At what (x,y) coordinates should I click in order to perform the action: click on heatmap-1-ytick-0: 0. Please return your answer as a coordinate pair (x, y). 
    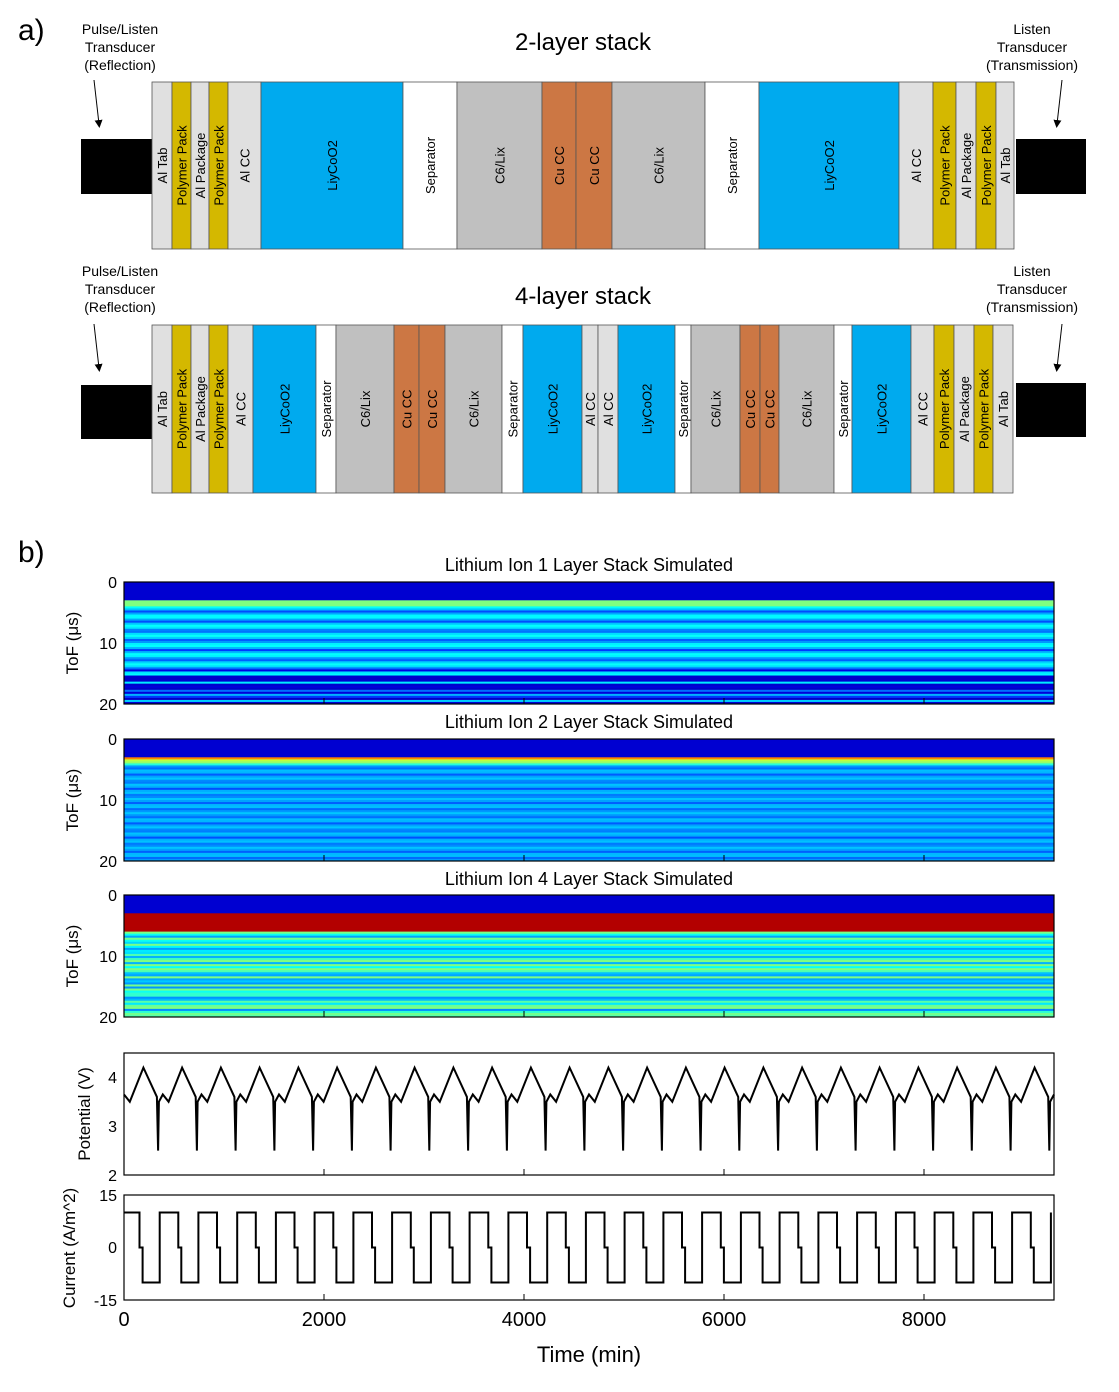
    Looking at the image, I should click on (112, 583).